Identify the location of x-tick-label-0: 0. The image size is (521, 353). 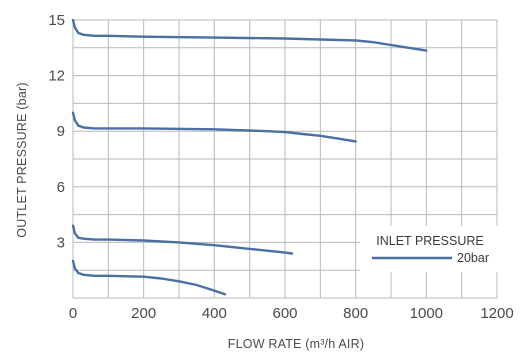
(73, 313).